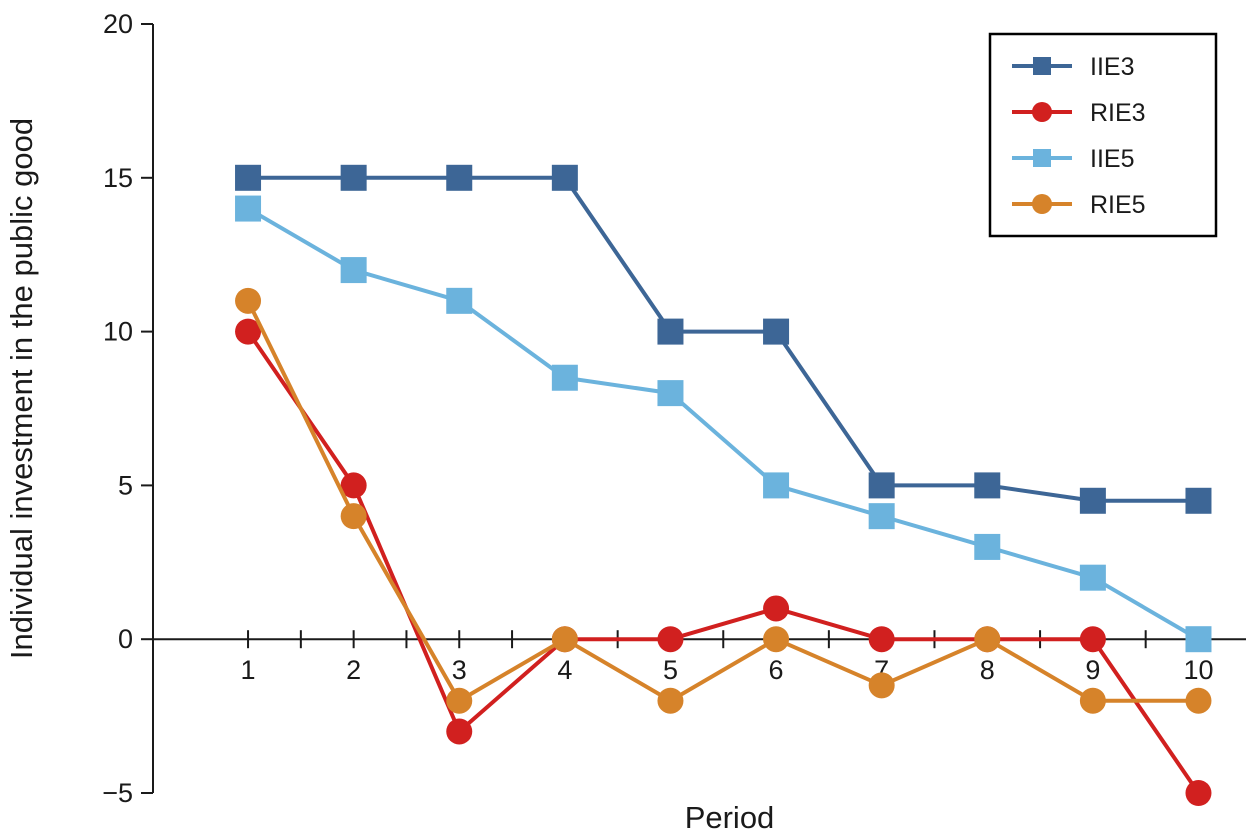 This screenshot has height=834, width=1255. What do you see at coordinates (21, 388) in the screenshot?
I see `y-axis-title: Individual investment in the public good` at bounding box center [21, 388].